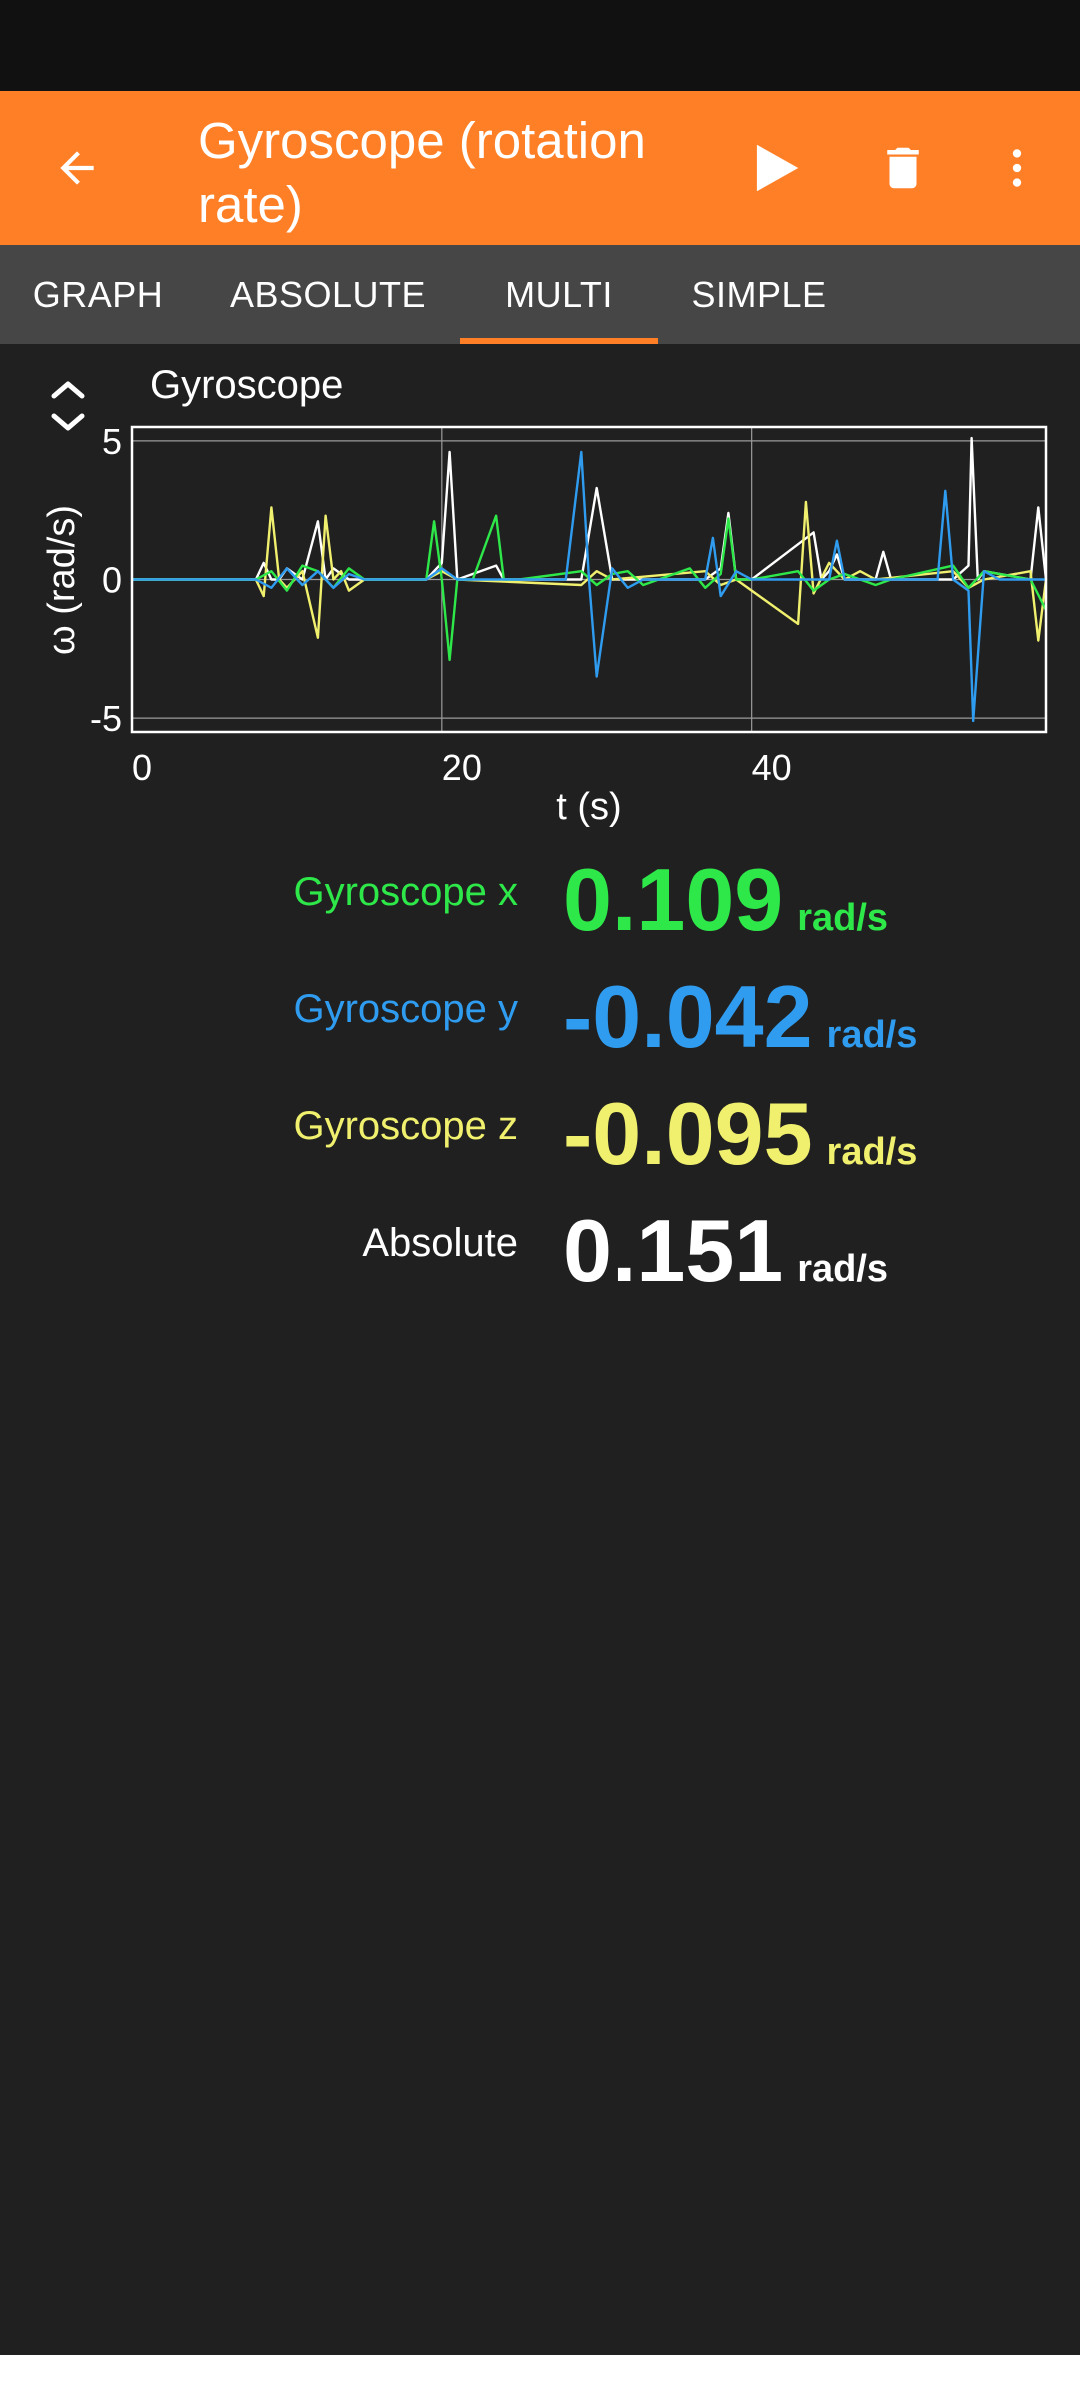 The width and height of the screenshot is (1080, 2400). Describe the element at coordinates (688, 1133) in the screenshot. I see `gyroscope-z-number: -0.095` at that location.